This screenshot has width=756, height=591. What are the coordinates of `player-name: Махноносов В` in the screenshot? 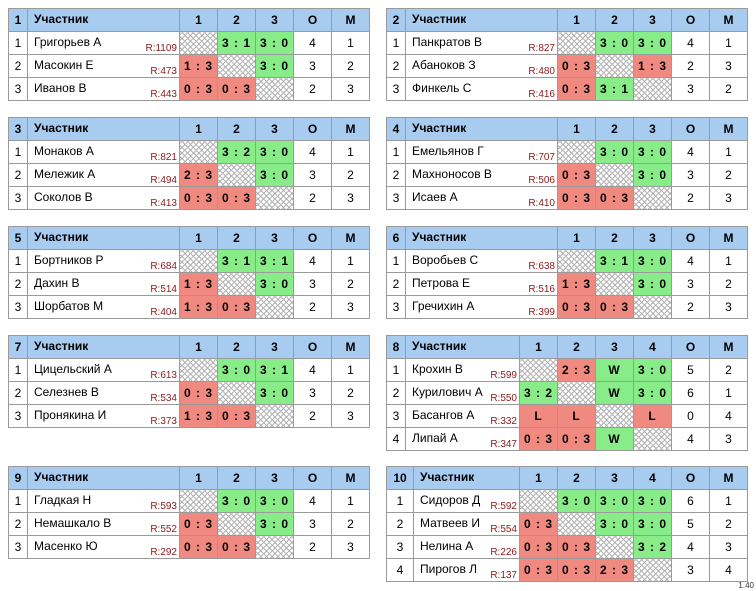 It's located at (452, 174).